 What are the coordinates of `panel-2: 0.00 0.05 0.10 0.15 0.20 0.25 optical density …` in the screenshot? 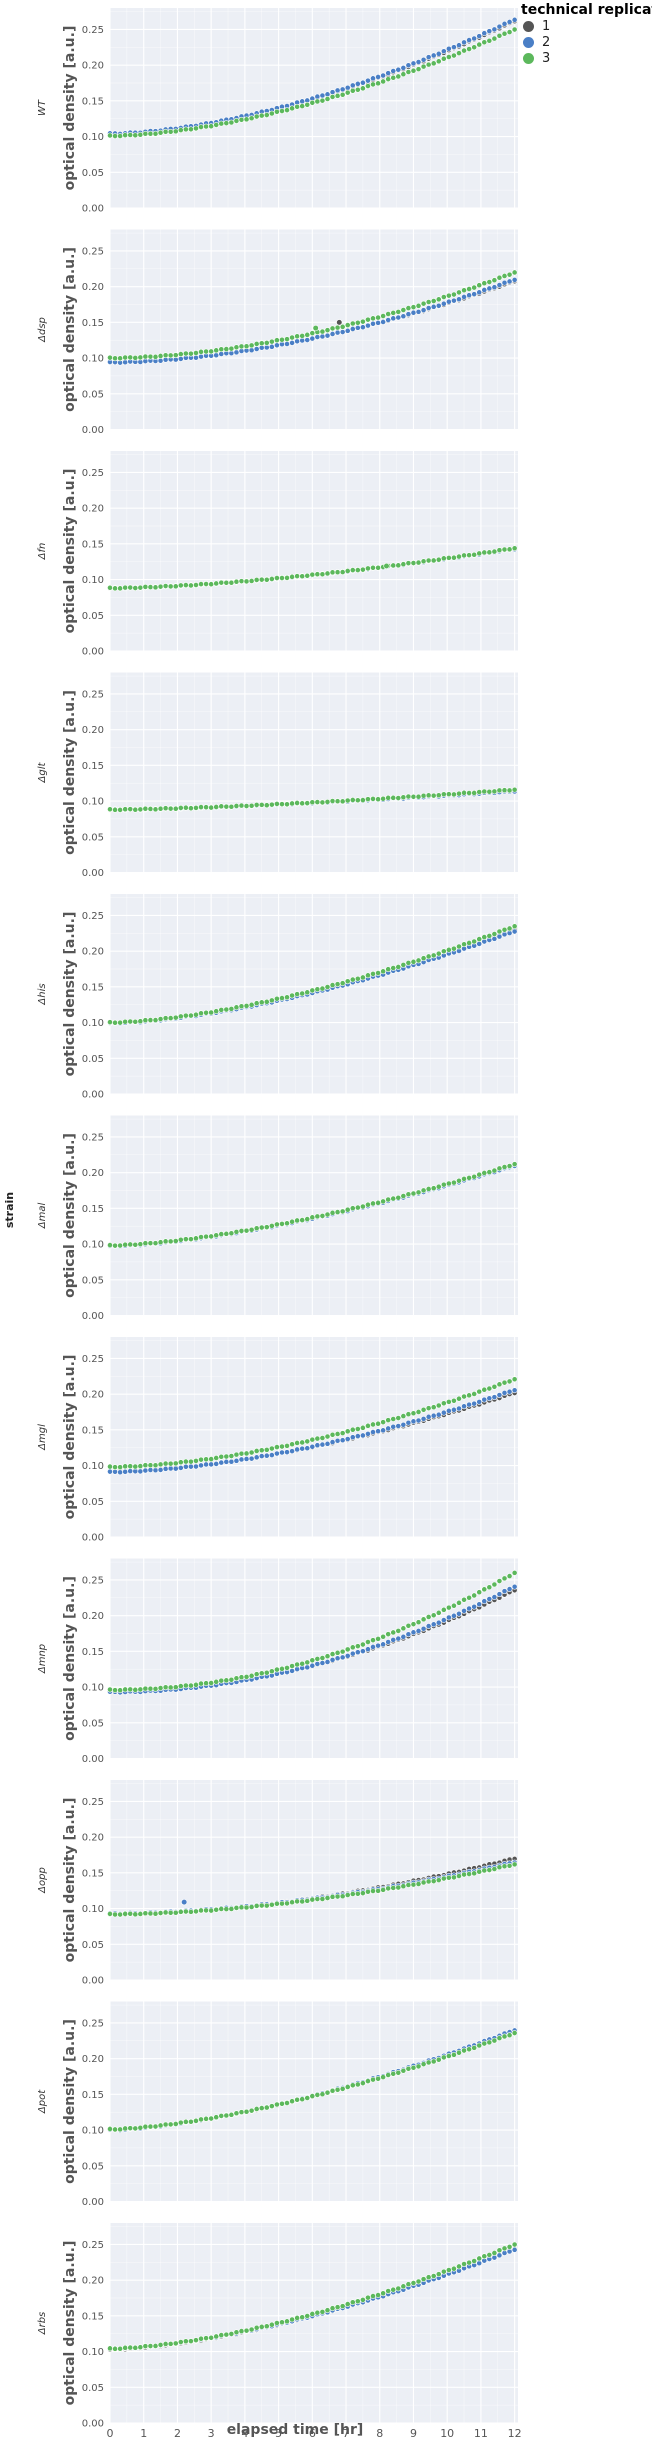 It's located at (277, 332).